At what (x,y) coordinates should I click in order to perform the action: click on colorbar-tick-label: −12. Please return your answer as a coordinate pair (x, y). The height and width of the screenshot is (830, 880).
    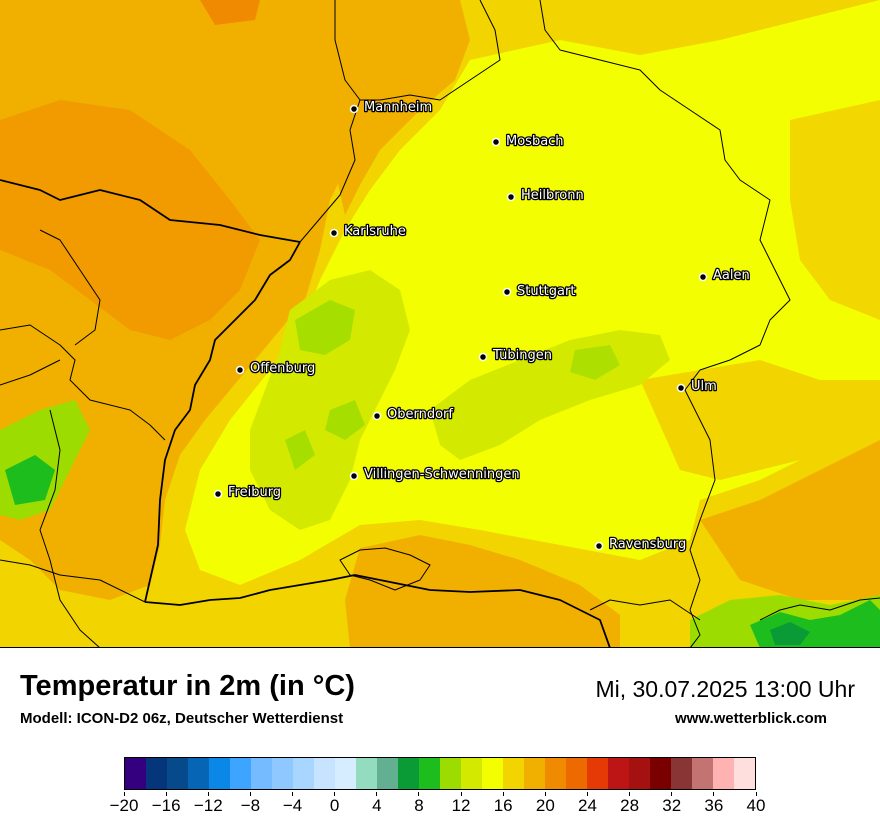
    Looking at the image, I should click on (208, 805).